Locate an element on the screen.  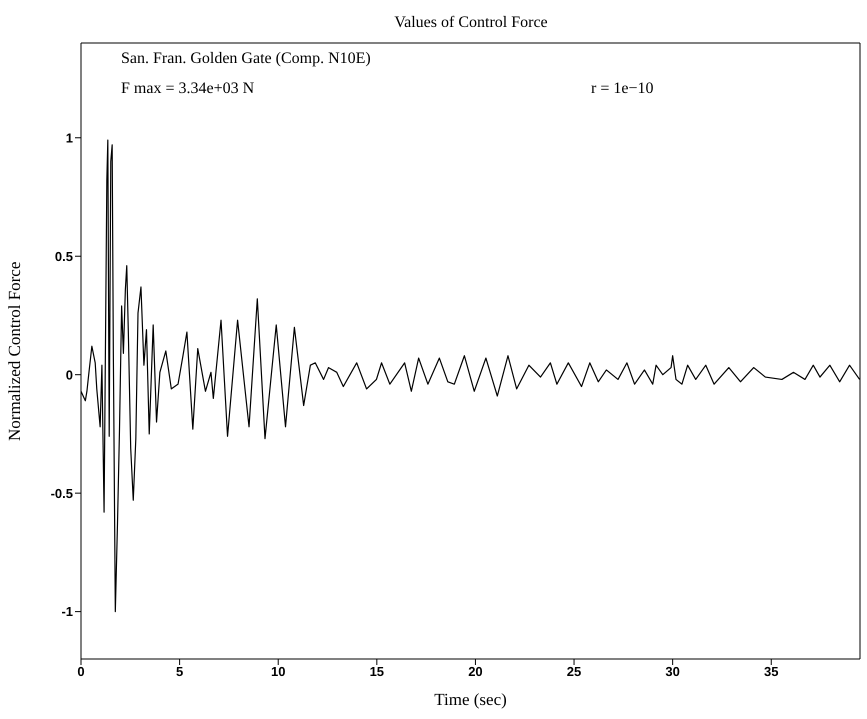
x-axis-title: Time (sec) is located at coordinates (470, 699).